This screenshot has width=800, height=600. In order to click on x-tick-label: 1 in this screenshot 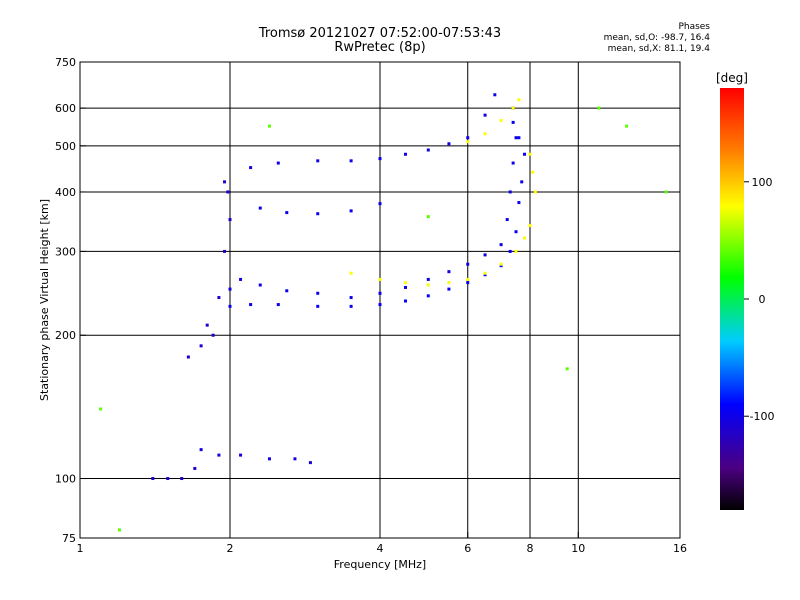, I will do `click(80, 548)`.